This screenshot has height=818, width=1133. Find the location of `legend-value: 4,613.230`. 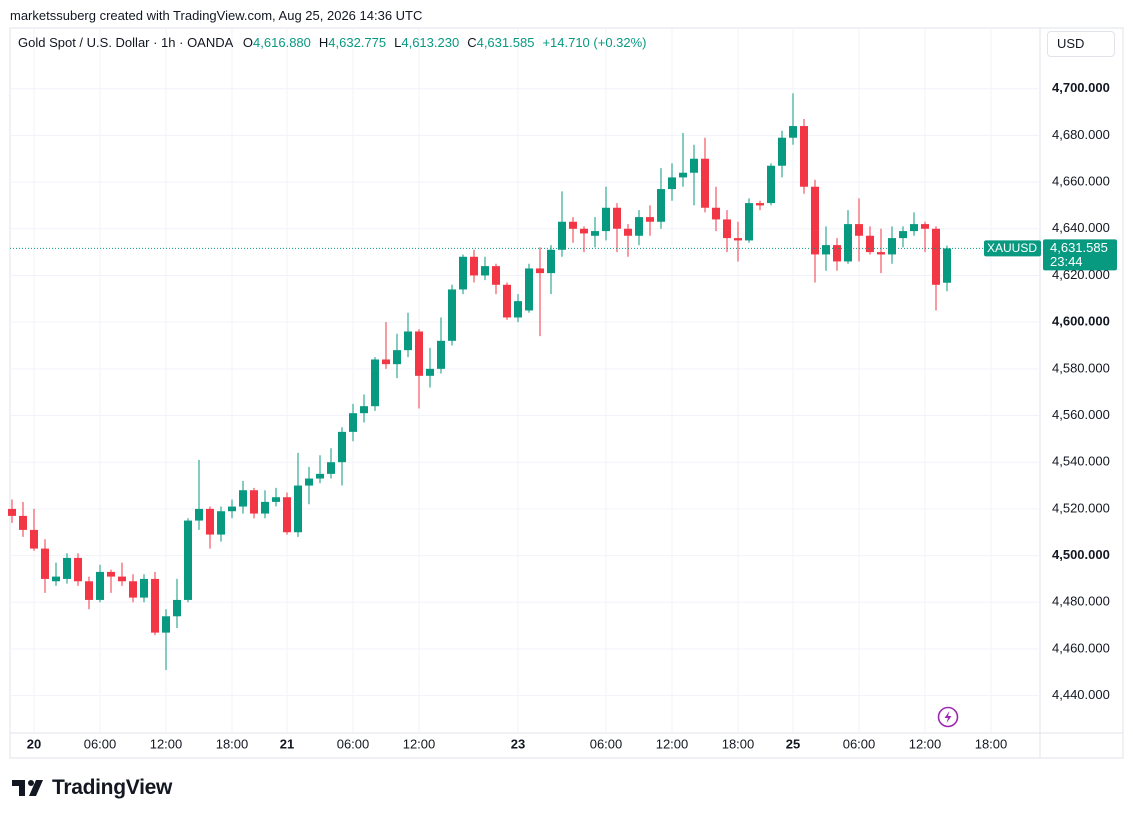

legend-value: 4,613.230 is located at coordinates (430, 42).